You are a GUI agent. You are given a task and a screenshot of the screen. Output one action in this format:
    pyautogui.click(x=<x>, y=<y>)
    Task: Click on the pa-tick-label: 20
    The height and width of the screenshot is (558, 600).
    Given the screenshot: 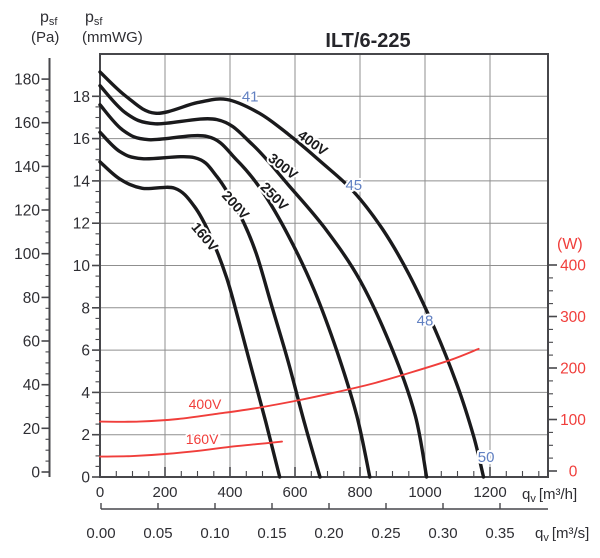 What is the action you would take?
    pyautogui.click(x=32, y=429)
    